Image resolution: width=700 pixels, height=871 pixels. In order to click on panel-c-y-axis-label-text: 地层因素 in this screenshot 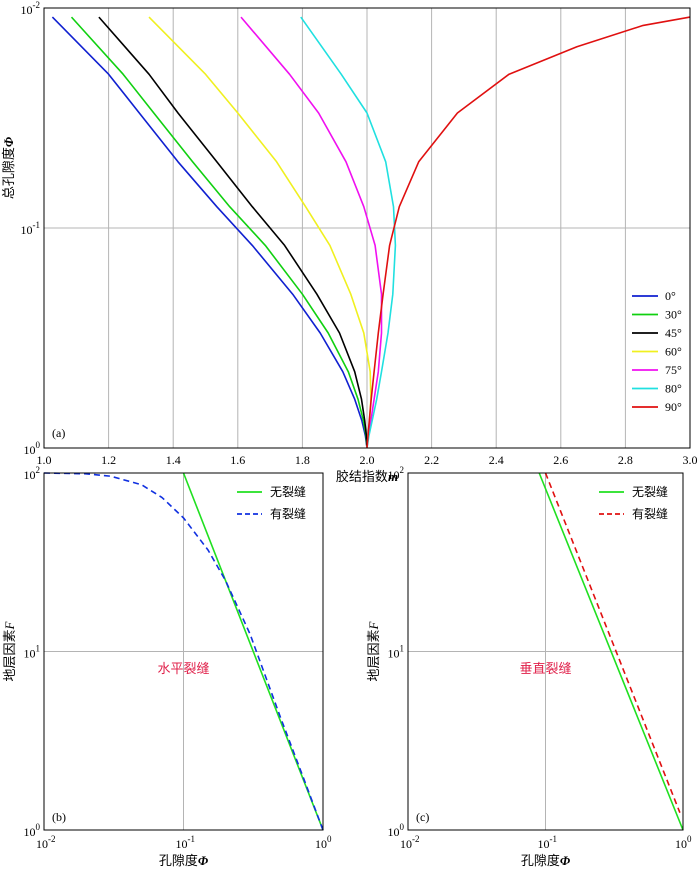, I will do `click(373, 655)`.